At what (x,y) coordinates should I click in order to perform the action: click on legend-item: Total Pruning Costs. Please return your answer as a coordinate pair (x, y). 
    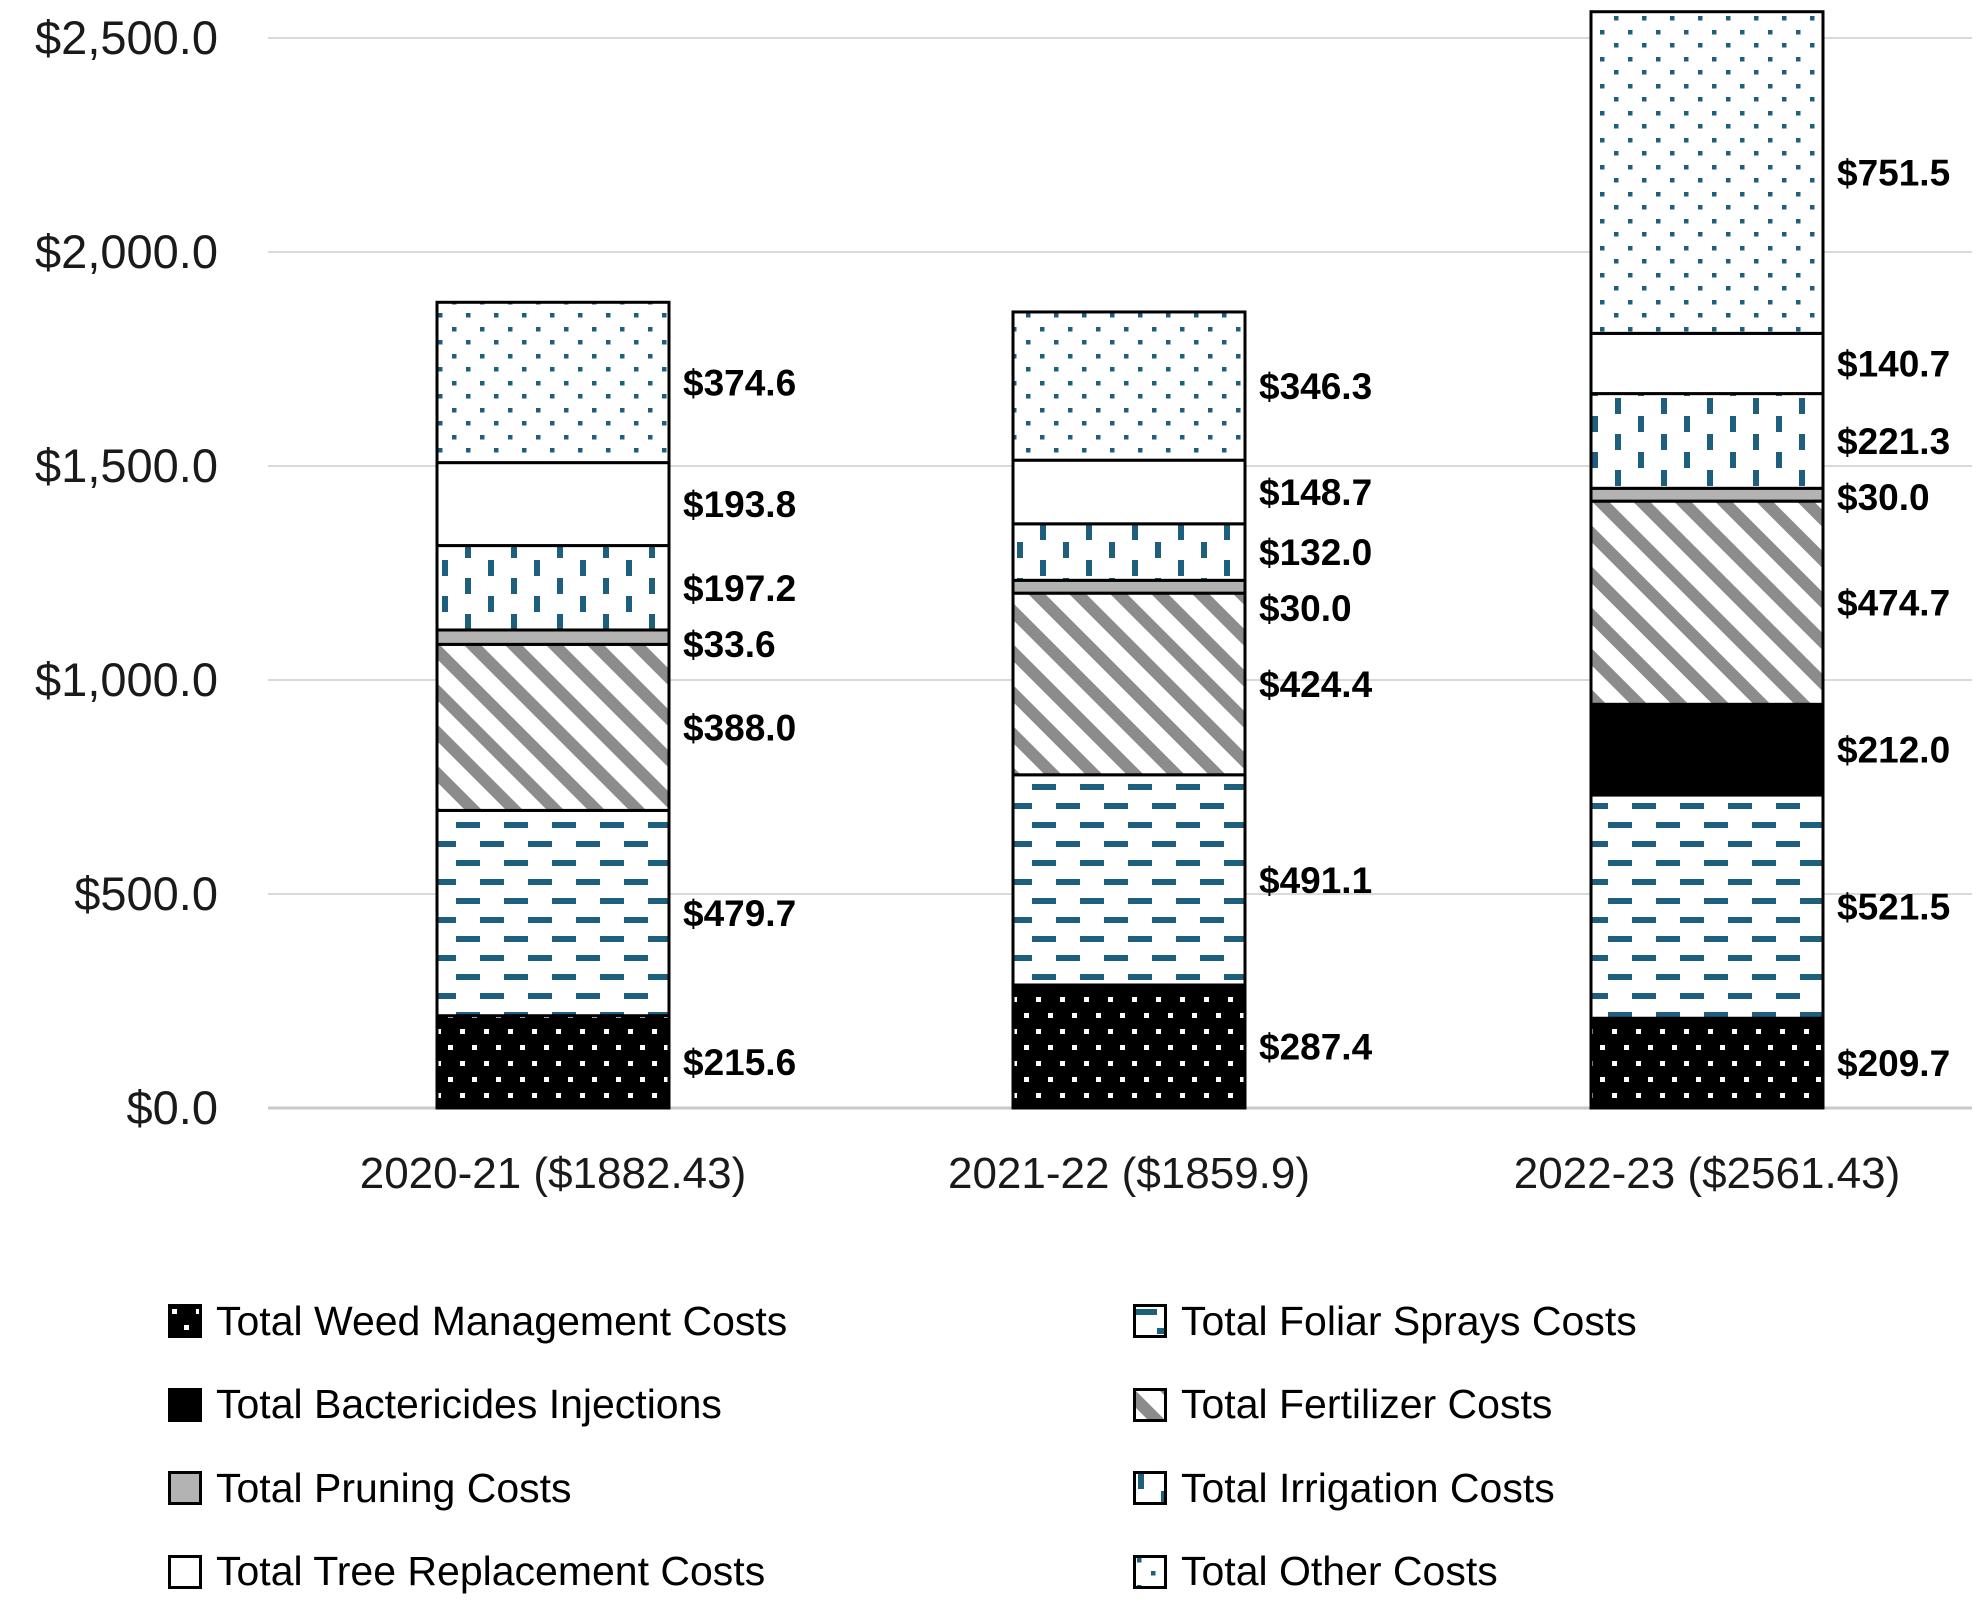
    Looking at the image, I should click on (370, 1488).